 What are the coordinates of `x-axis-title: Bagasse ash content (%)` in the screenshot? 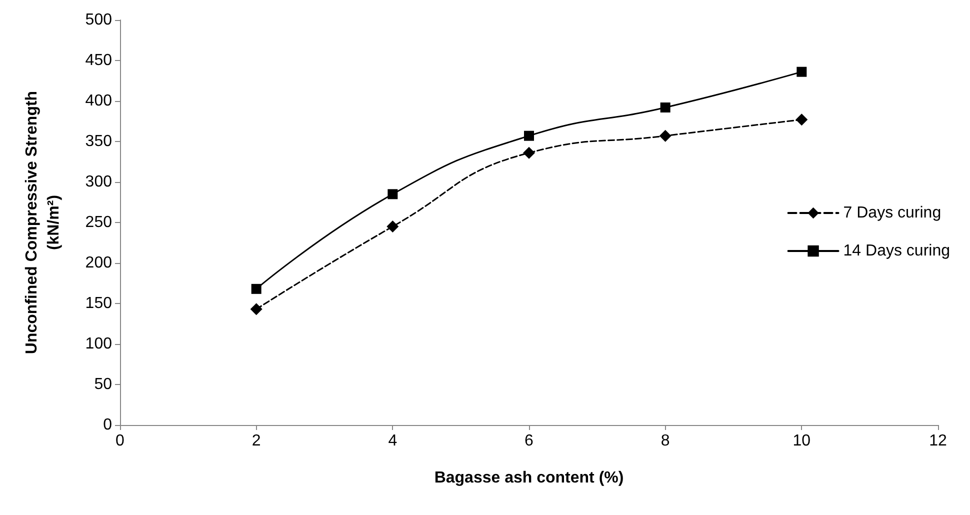 It's located at (529, 478).